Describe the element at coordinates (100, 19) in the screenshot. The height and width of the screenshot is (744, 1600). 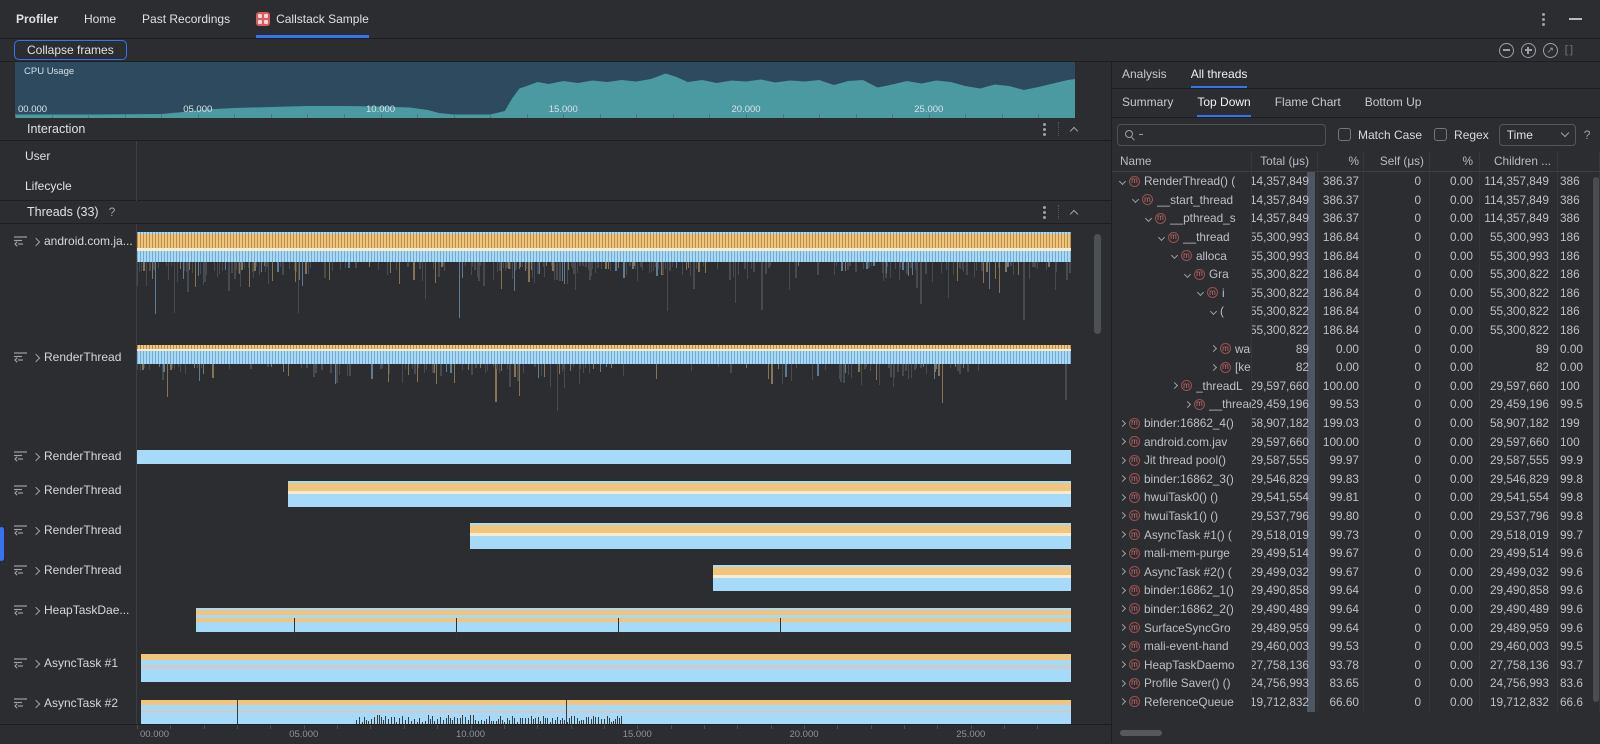
I see `tab-home: Home` at that location.